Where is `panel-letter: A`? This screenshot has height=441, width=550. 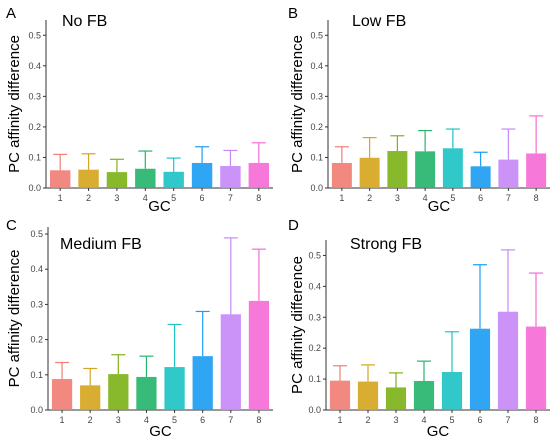
panel-letter: A is located at coordinates (11, 13).